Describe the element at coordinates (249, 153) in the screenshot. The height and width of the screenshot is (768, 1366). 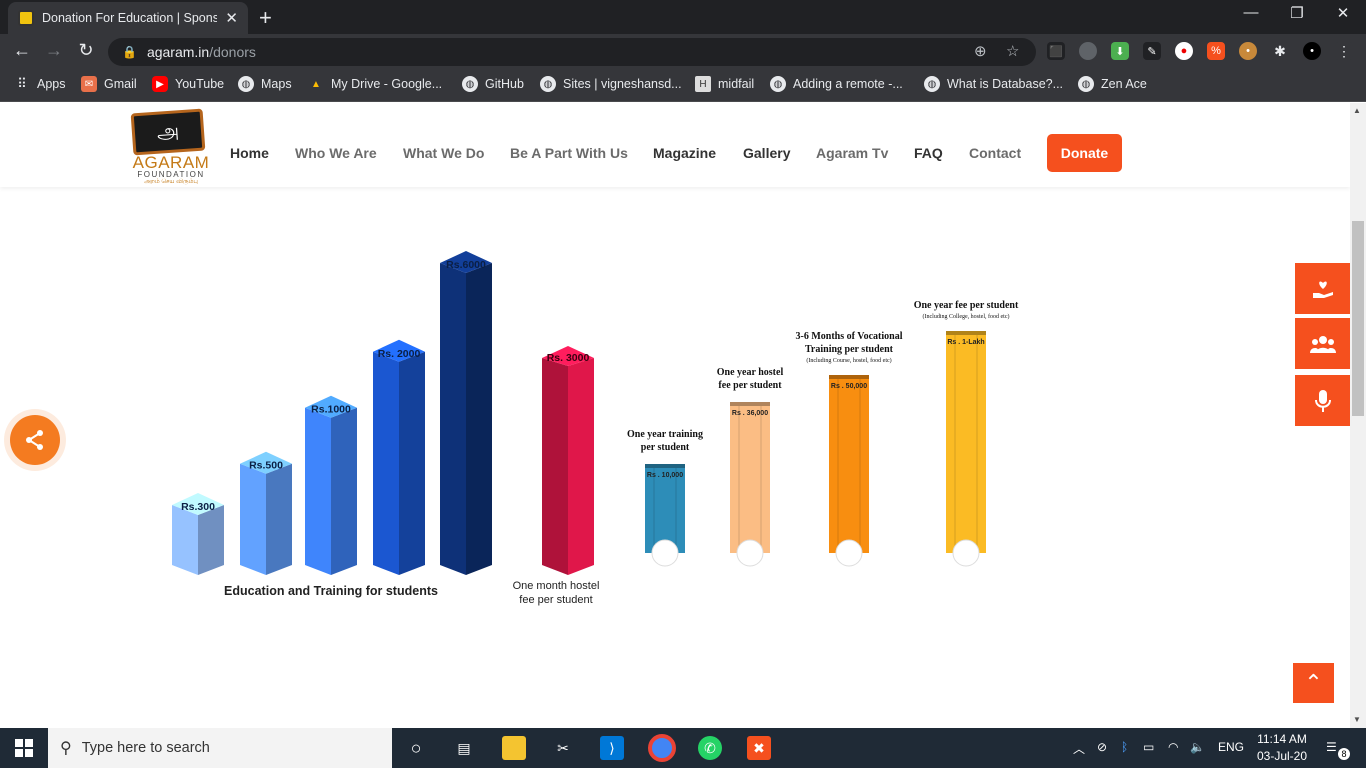
I see `nav-home: Home` at that location.